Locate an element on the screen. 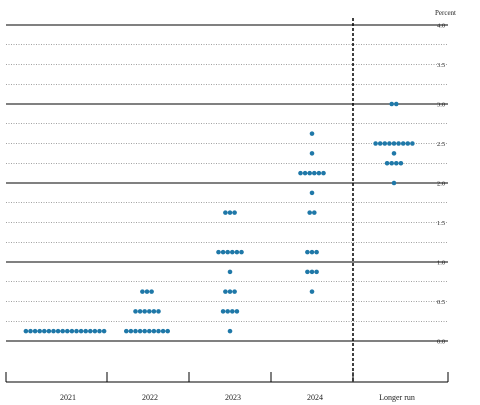  y-tick-label: 2.5 is located at coordinates (441, 144).